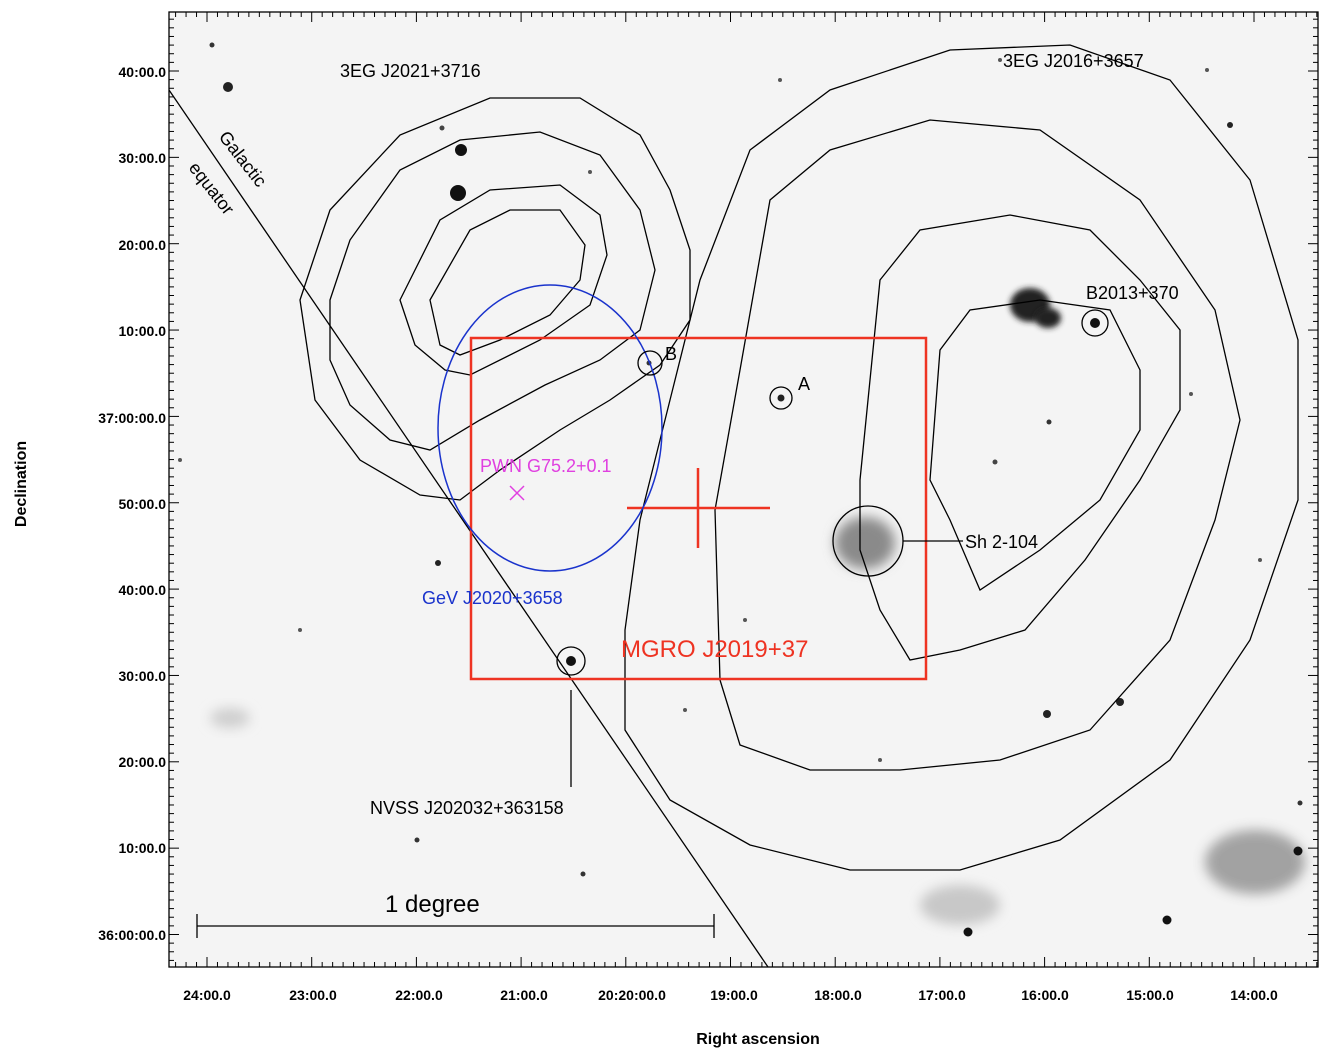  What do you see at coordinates (632, 995) in the screenshot?
I see `x-tick-label: 20:20:00.0` at bounding box center [632, 995].